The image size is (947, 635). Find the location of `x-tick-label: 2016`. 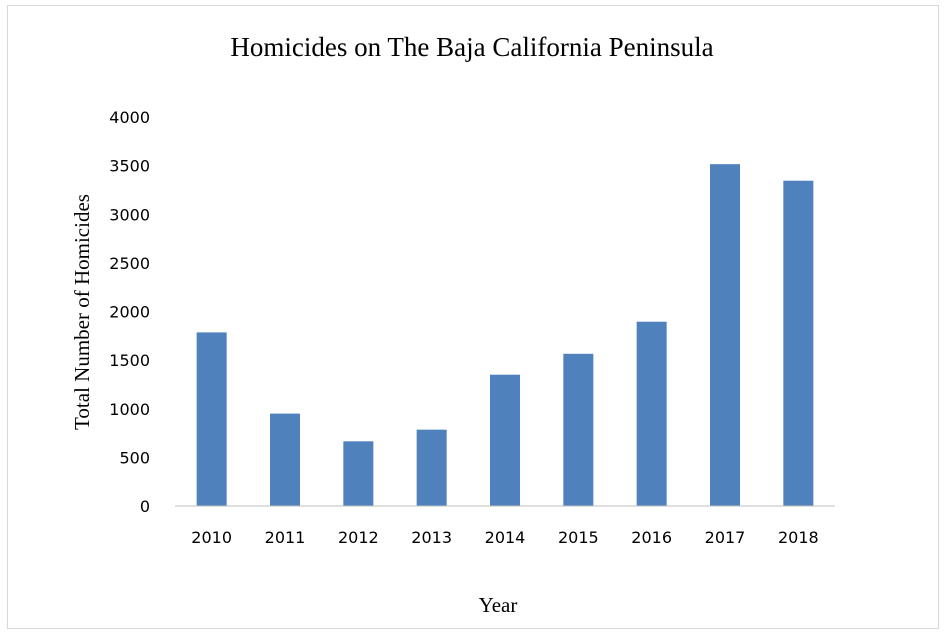

x-tick-label: 2016 is located at coordinates (651, 537).